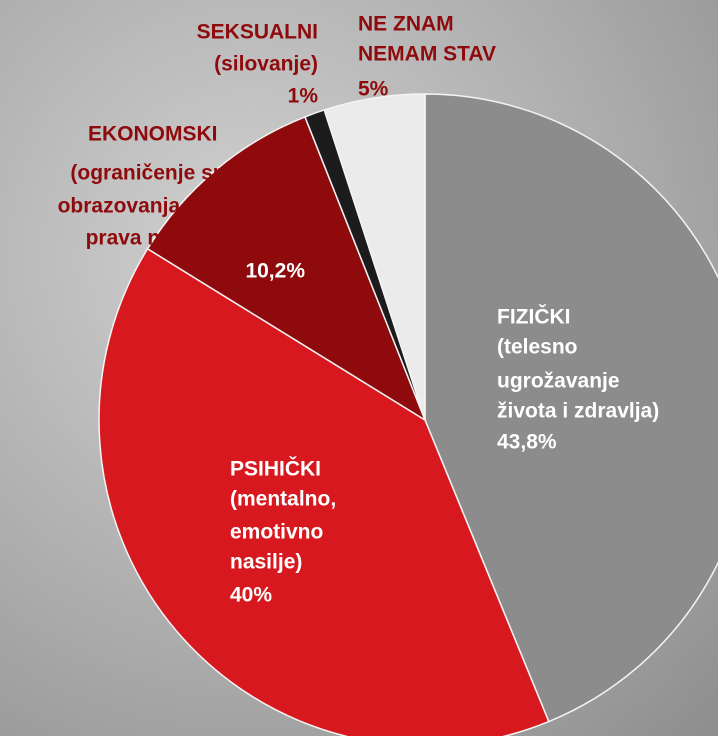 The image size is (718, 736). Describe the element at coordinates (181, 206) in the screenshot. I see `slice-description: obrazovanja, zaposlenja,` at that location.